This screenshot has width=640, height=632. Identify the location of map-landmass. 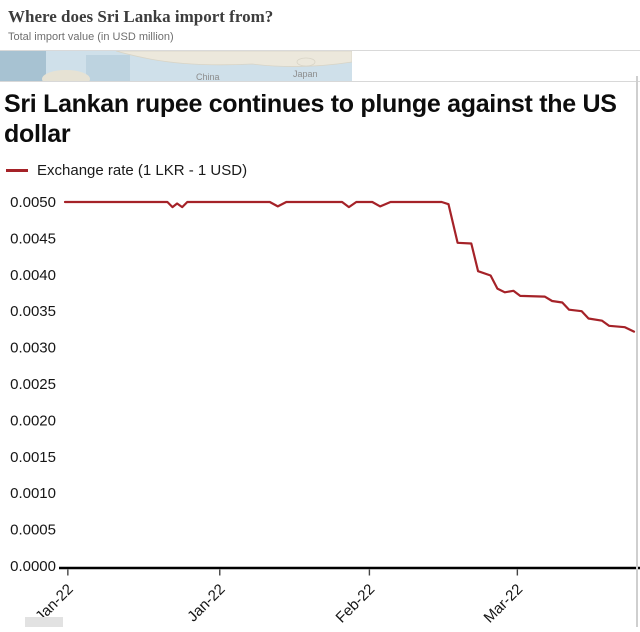
(233, 58).